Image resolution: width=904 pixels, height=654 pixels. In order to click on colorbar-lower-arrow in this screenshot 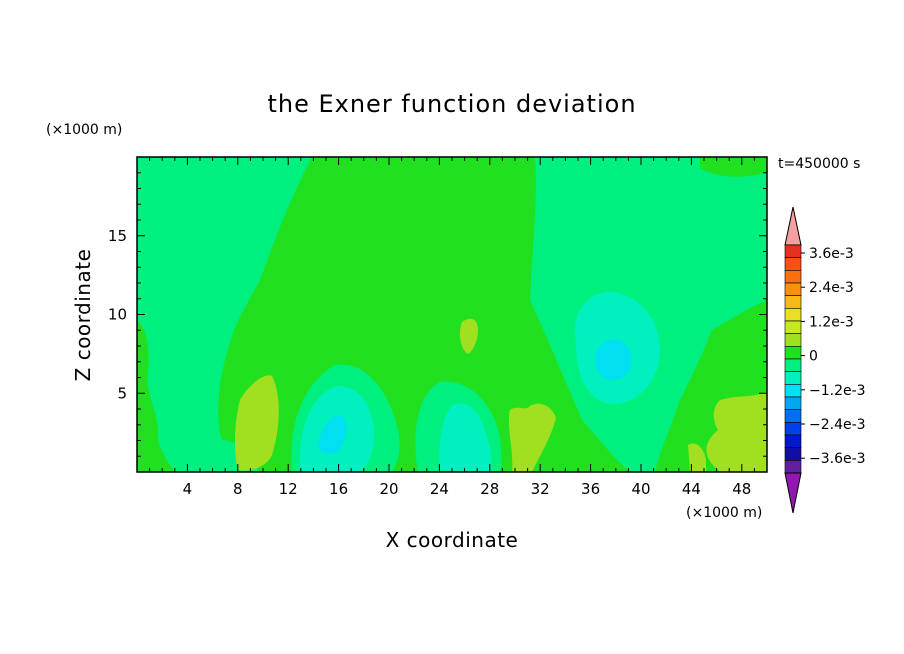, I will do `click(793, 493)`.